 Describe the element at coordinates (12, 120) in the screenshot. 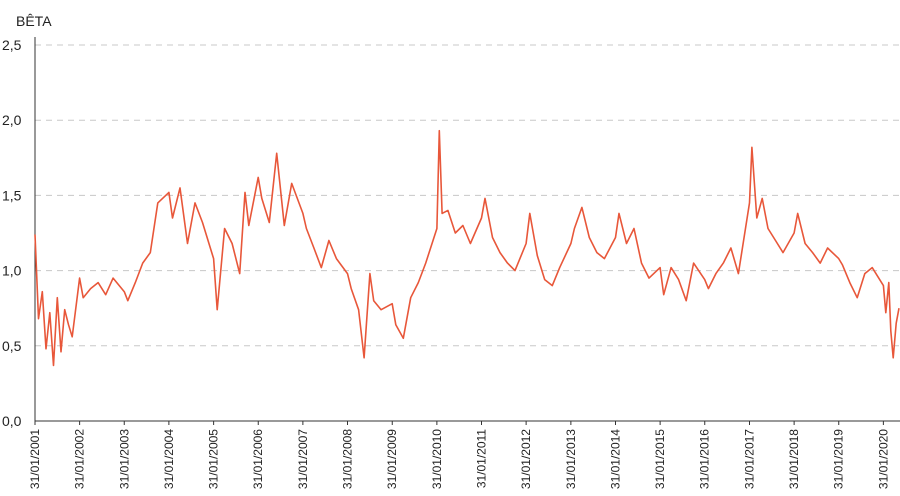

I see `y-tick-label: 2,0` at that location.